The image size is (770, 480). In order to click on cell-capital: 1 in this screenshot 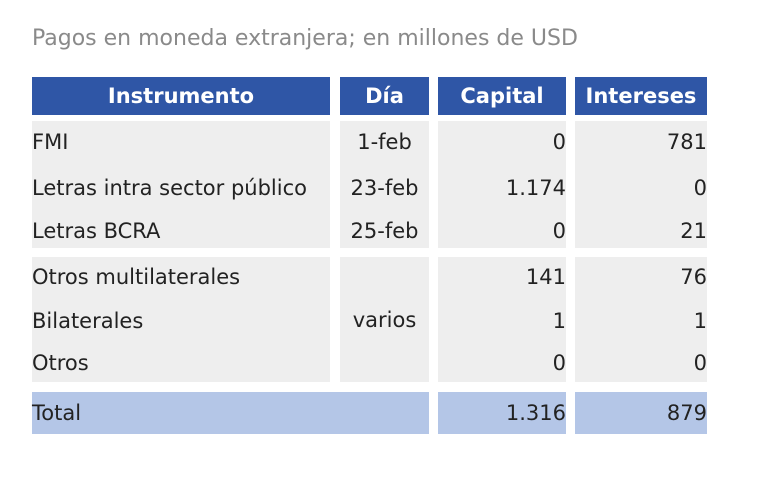, I will do `click(559, 321)`.